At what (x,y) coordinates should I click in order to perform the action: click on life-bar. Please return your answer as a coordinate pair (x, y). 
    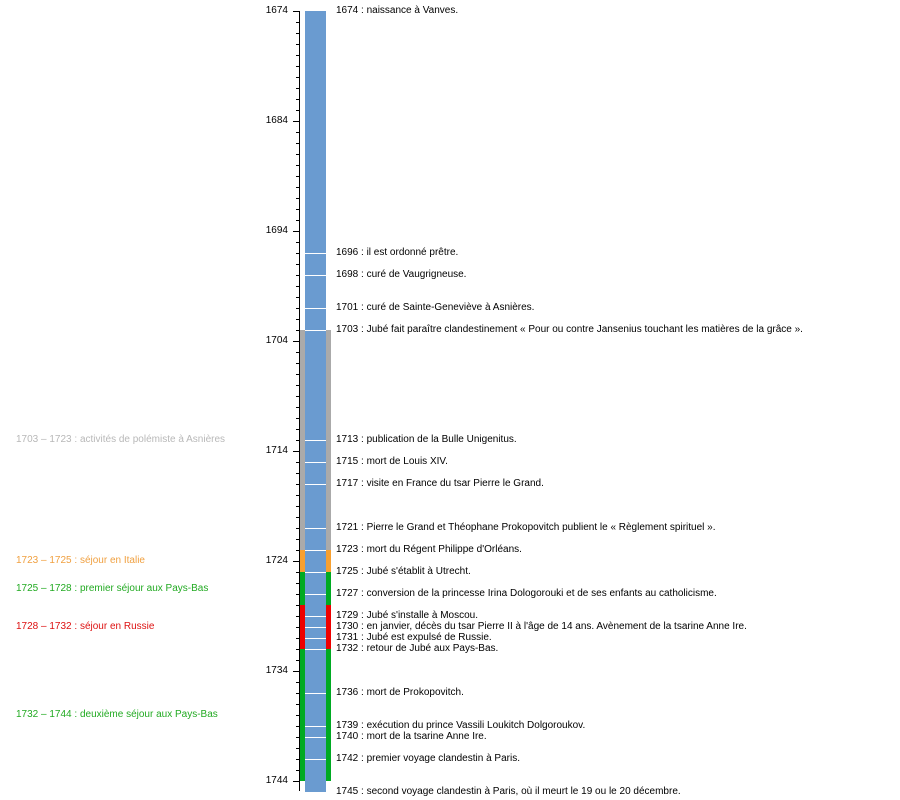
    Looking at the image, I should click on (315, 401).